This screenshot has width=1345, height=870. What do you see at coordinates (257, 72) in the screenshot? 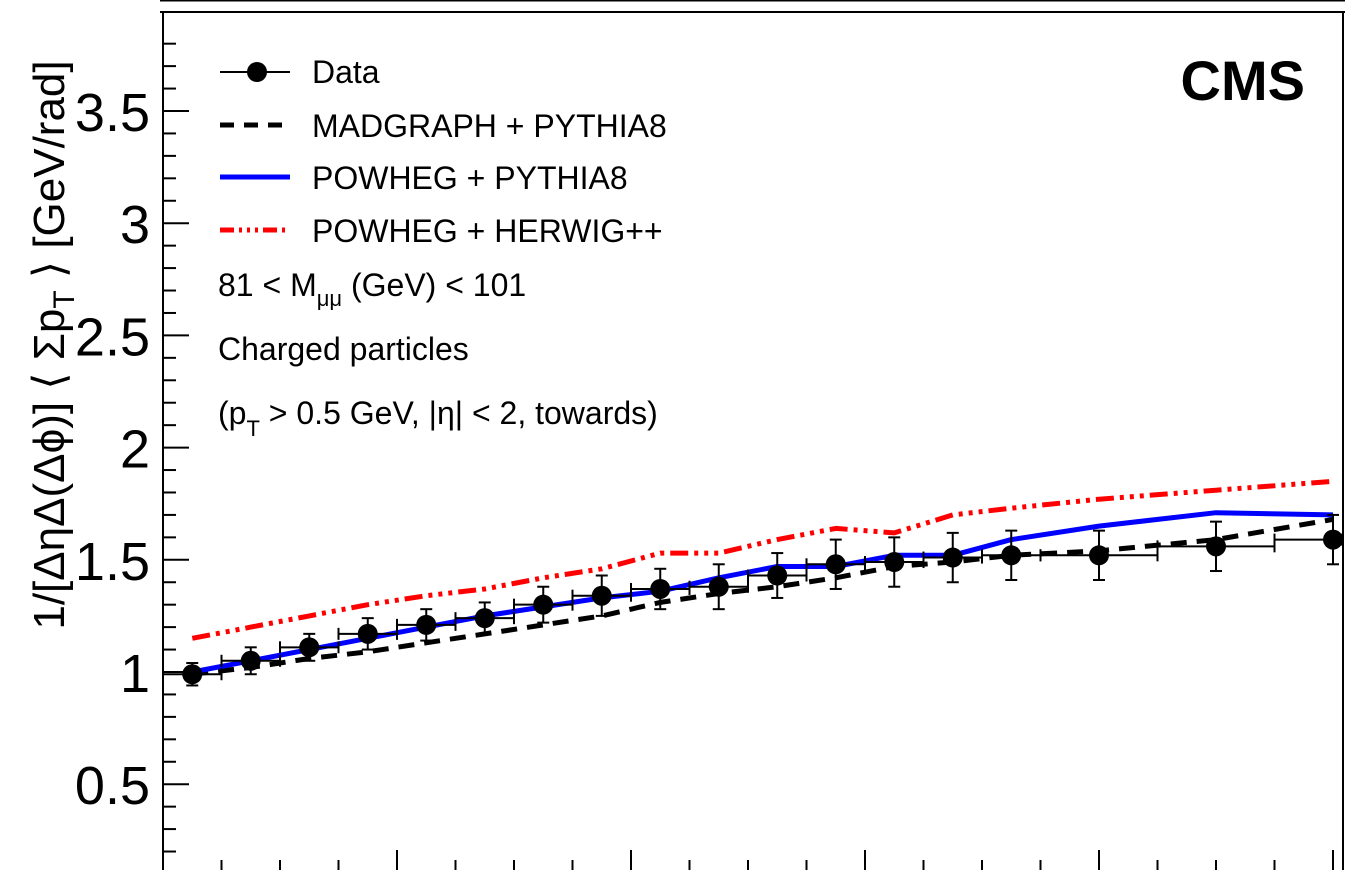
I see `legend-data-marker` at bounding box center [257, 72].